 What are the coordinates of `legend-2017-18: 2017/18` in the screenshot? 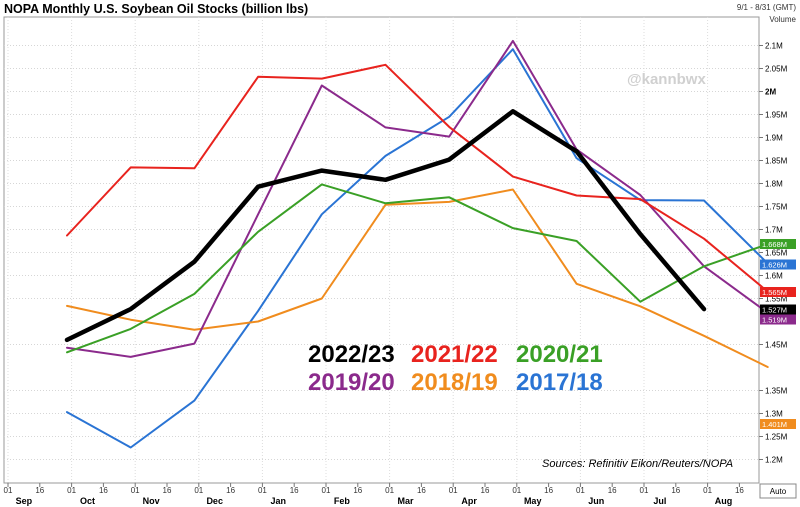 It's located at (559, 382).